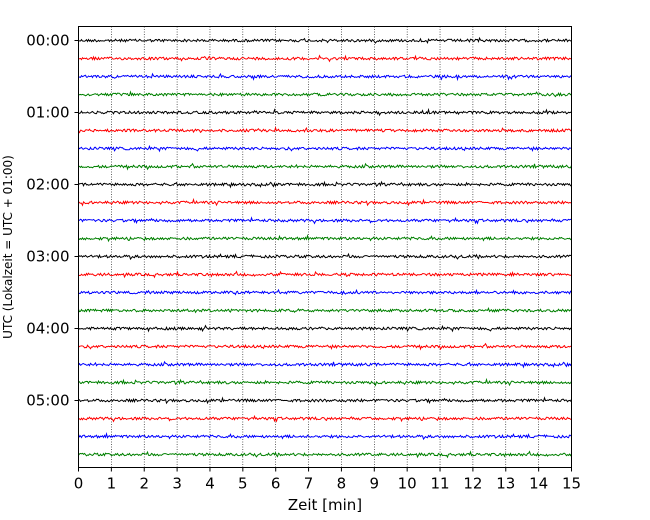 The image size is (650, 520). What do you see at coordinates (52, 221) in the screenshot?
I see `y-axis: 00:00 01:00 02:00 03:00 04:00 05:00` at bounding box center [52, 221].